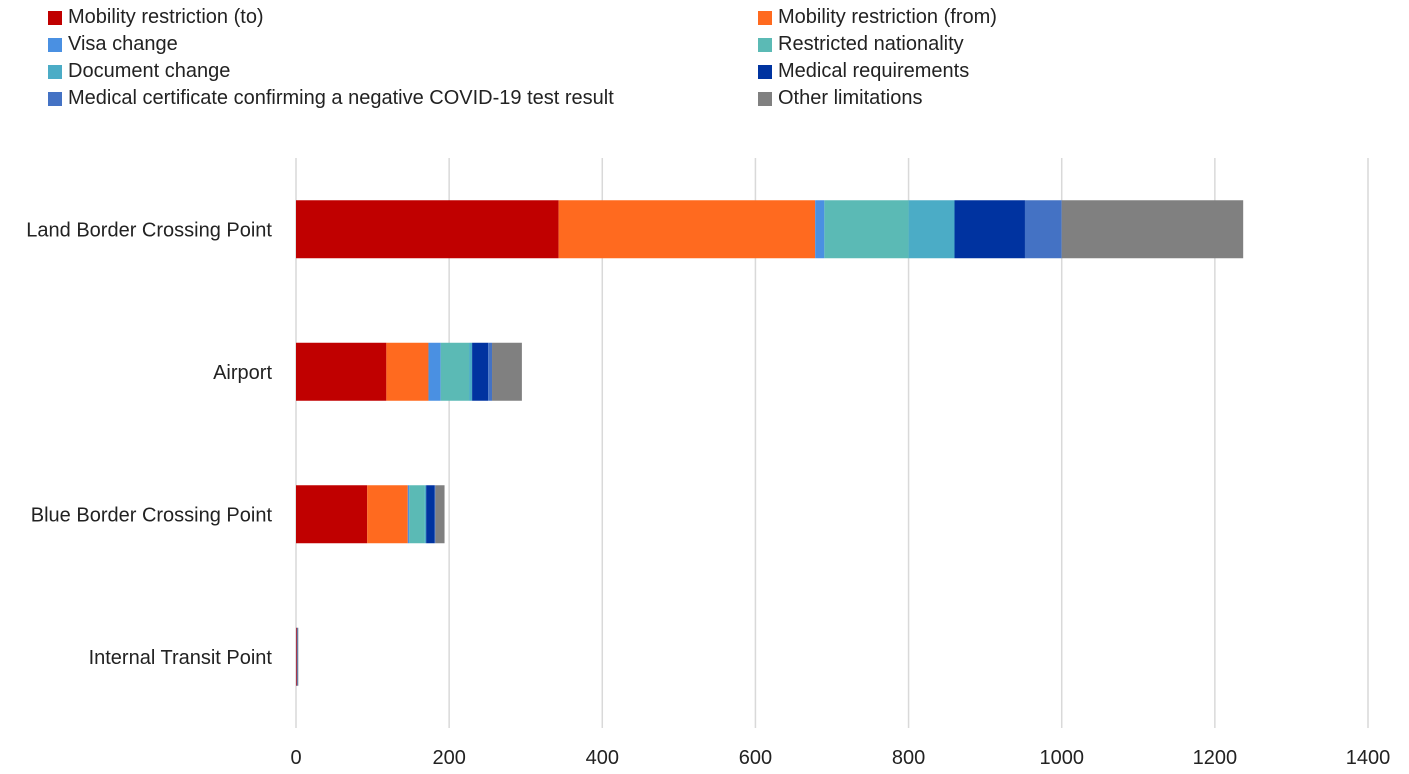 Image resolution: width=1409 pixels, height=774 pixels. What do you see at coordinates (448, 758) in the screenshot?
I see `x-tick-label-200: 200` at bounding box center [448, 758].